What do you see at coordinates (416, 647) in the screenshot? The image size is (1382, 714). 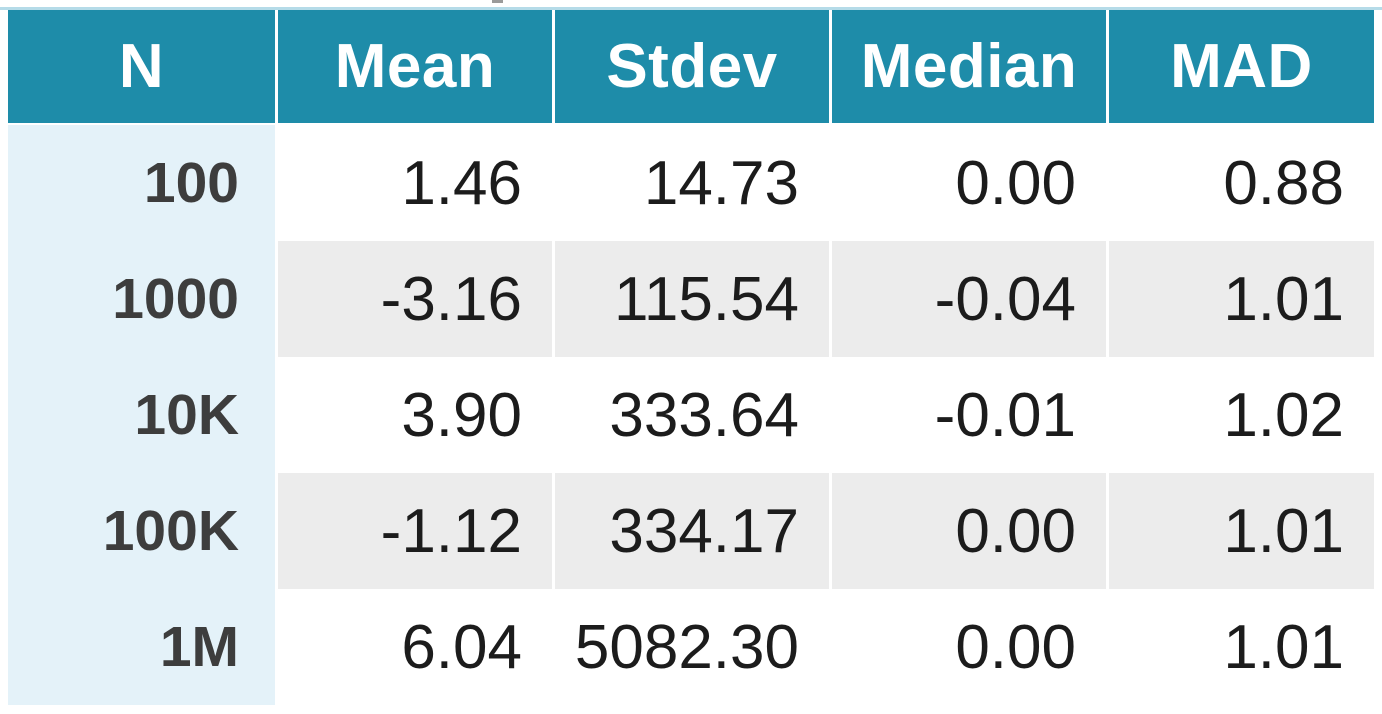 I see `cell-mean: 6.04` at bounding box center [416, 647].